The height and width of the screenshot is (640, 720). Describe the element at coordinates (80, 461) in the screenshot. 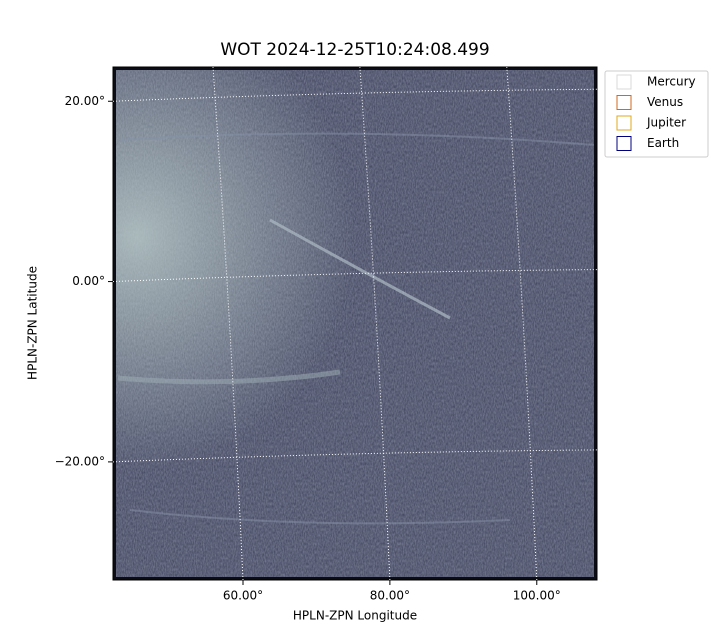

I see `y-tick-label: −20.00°` at that location.